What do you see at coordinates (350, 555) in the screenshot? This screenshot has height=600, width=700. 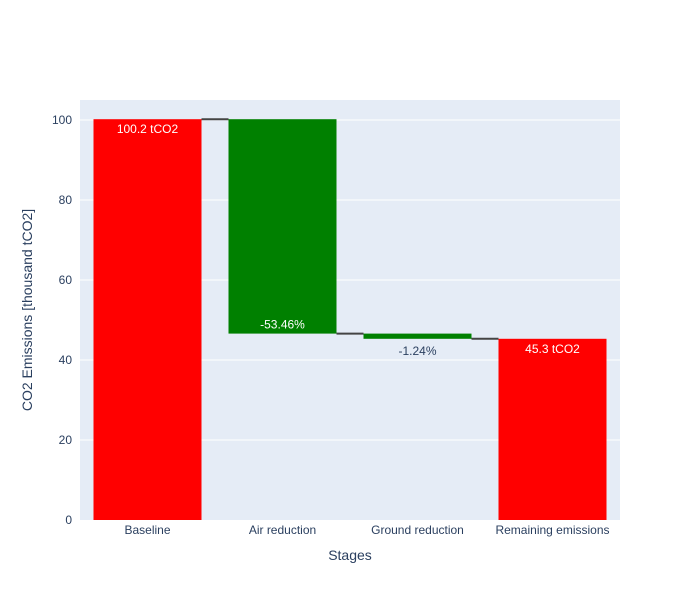 I see `x-axis-title: Stages` at bounding box center [350, 555].